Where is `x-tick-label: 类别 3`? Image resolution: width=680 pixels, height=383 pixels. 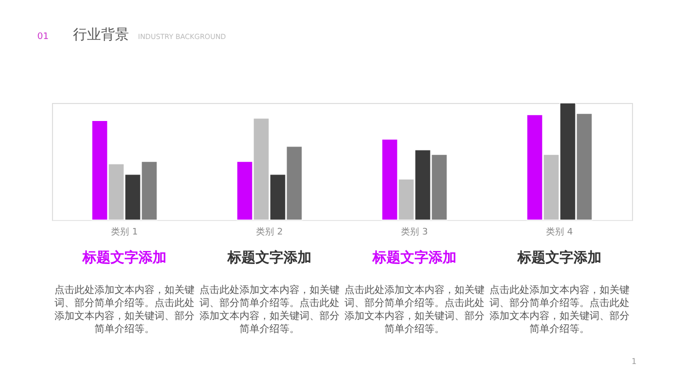
x-tick-label: 类别 3 is located at coordinates (414, 232).